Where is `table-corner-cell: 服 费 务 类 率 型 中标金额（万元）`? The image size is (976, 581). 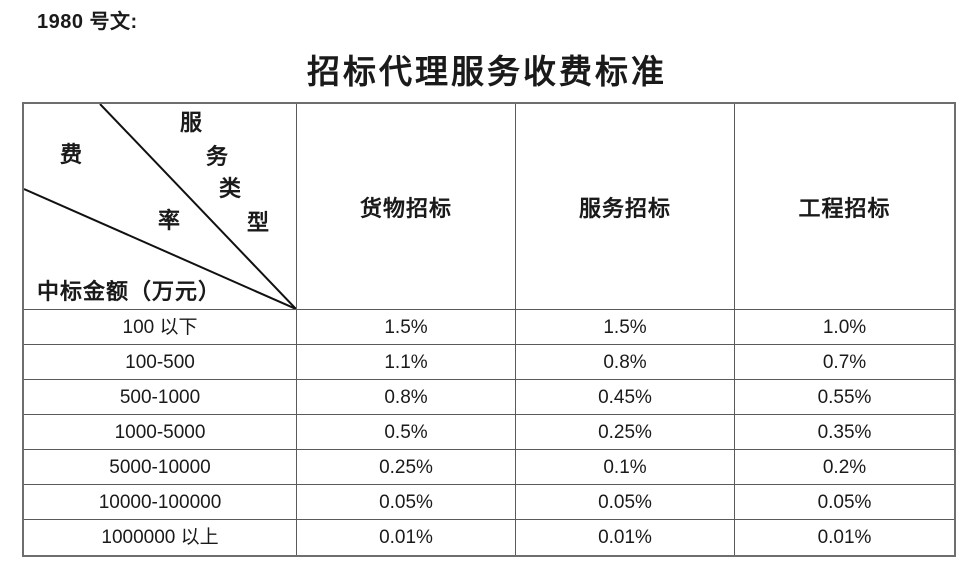 table-corner-cell: 服 费 务 类 率 型 中标金额（万元） is located at coordinates (160, 207).